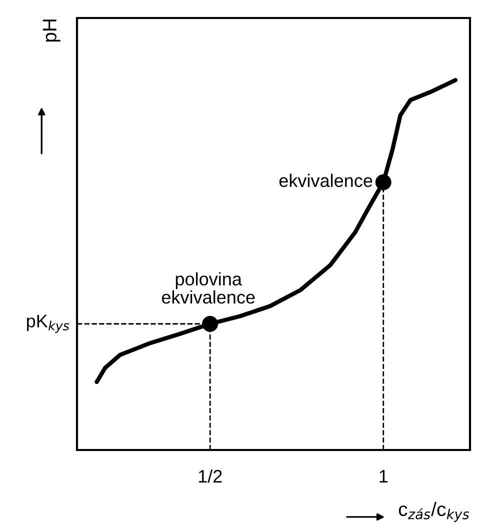  What do you see at coordinates (210, 476) in the screenshot?
I see `x-tick-label: 1/2` at bounding box center [210, 476].